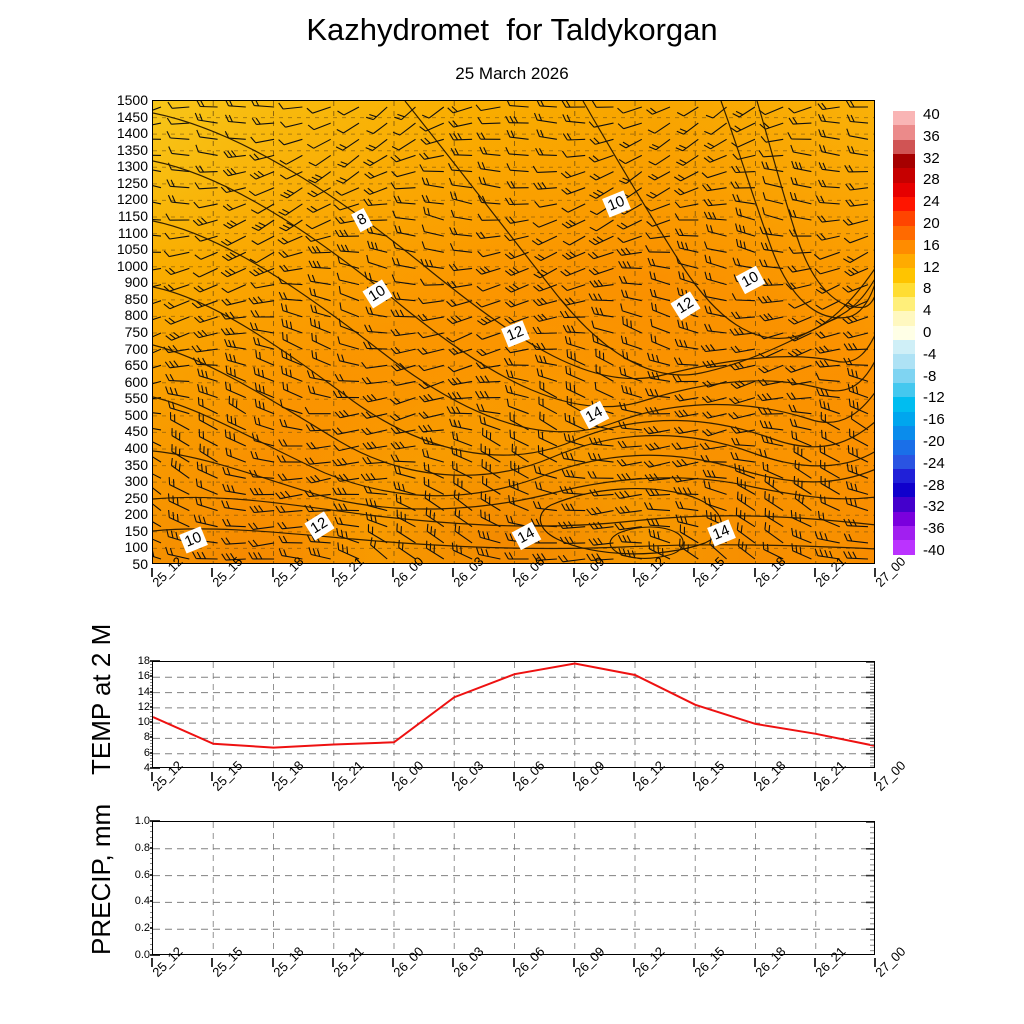 The width and height of the screenshot is (1024, 1024). What do you see at coordinates (904, 333) in the screenshot?
I see `colorbar-gradient` at bounding box center [904, 333].